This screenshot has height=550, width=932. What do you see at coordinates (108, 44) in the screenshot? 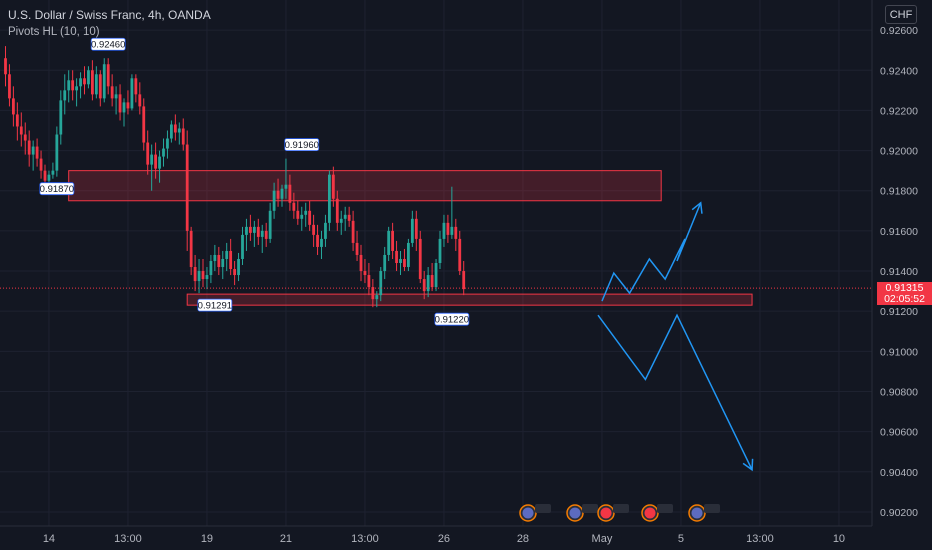
I see `pivot-label: 0.92460` at bounding box center [108, 44].